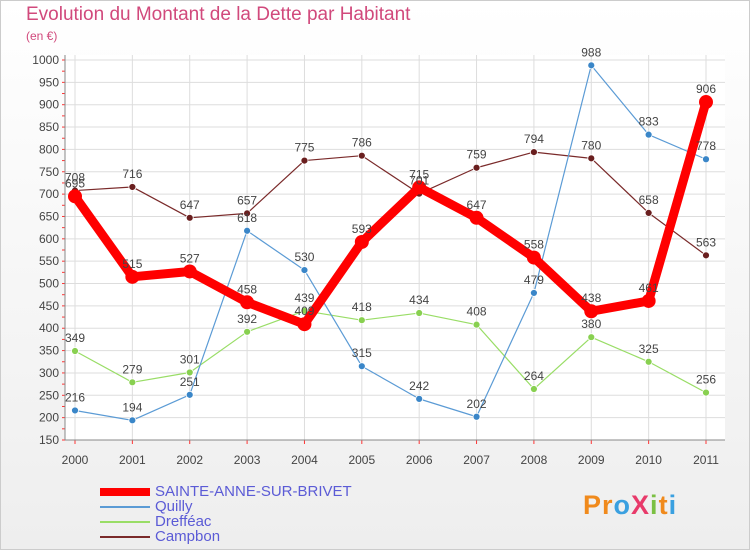 The width and height of the screenshot is (750, 550). What do you see at coordinates (419, 300) in the screenshot?
I see `data-label: 434` at bounding box center [419, 300].